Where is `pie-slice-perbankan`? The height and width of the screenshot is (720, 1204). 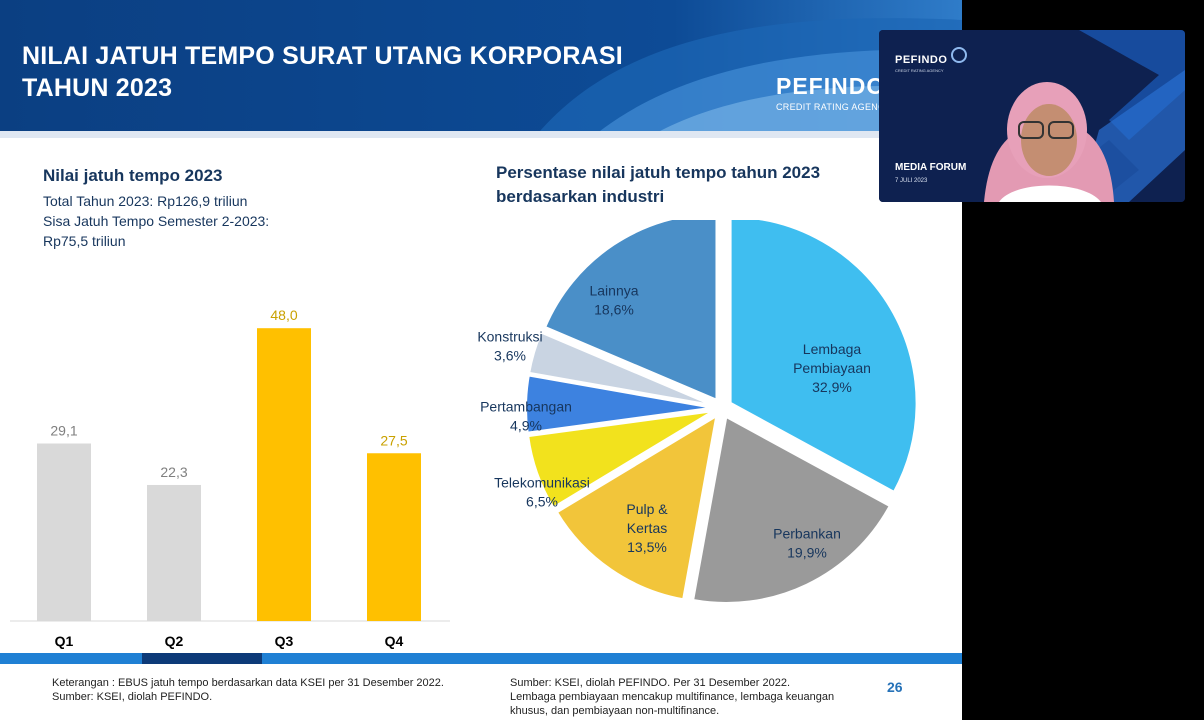 pie-slice-perbankan is located at coordinates (791, 510).